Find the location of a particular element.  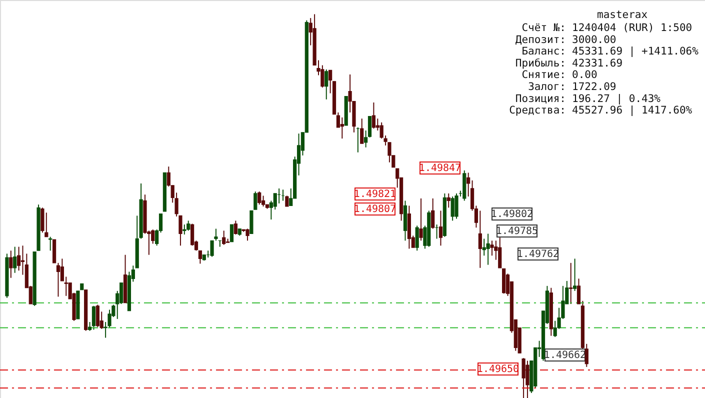

annotation: 1.49847 is located at coordinates (440, 168).